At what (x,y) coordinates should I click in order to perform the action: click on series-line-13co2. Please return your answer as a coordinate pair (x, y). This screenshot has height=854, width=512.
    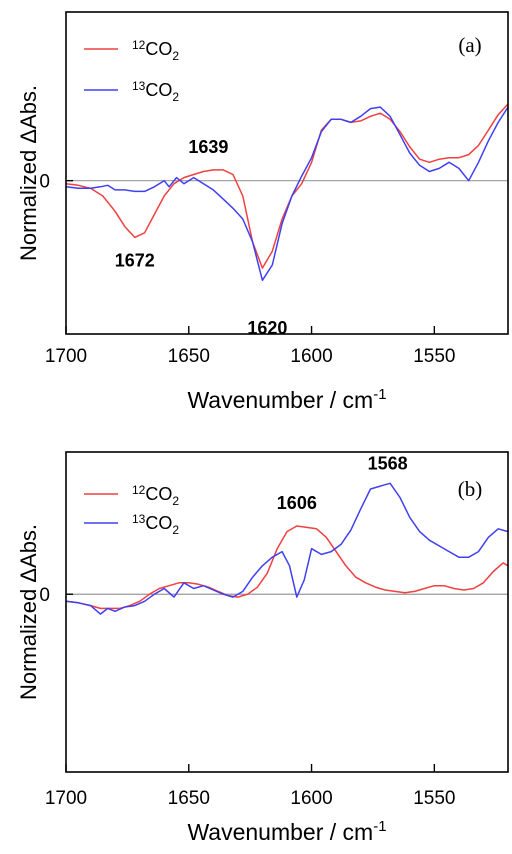
    Looking at the image, I should click on (287, 548).